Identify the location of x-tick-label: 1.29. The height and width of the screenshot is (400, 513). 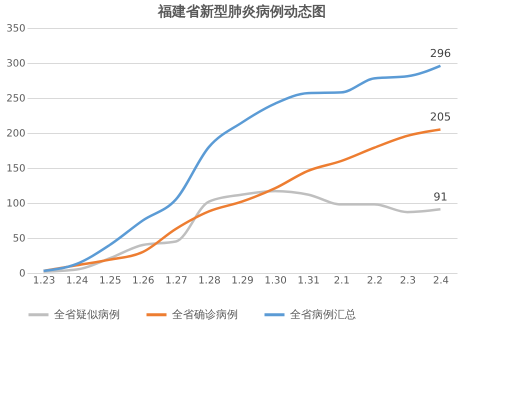
(242, 281).